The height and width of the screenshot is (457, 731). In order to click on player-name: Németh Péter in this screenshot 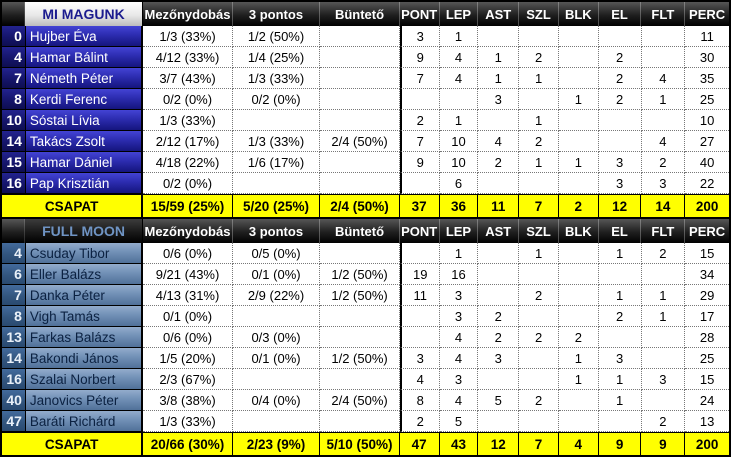, I will do `click(84, 78)`.